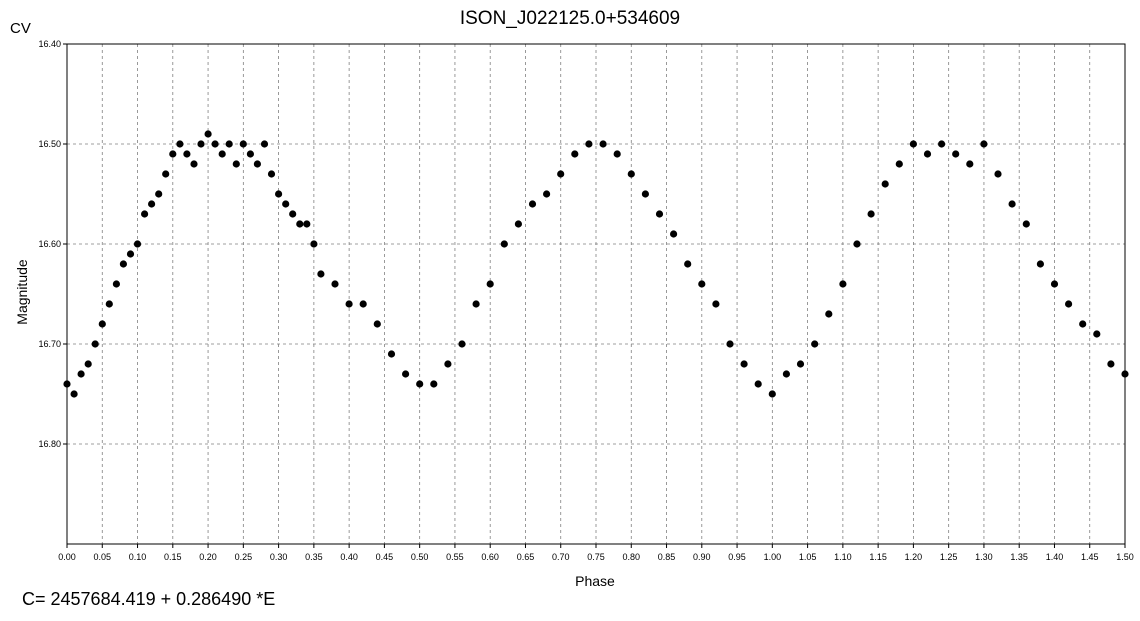  What do you see at coordinates (49, 344) in the screenshot?
I see `y-tick-label: 16.70` at bounding box center [49, 344].